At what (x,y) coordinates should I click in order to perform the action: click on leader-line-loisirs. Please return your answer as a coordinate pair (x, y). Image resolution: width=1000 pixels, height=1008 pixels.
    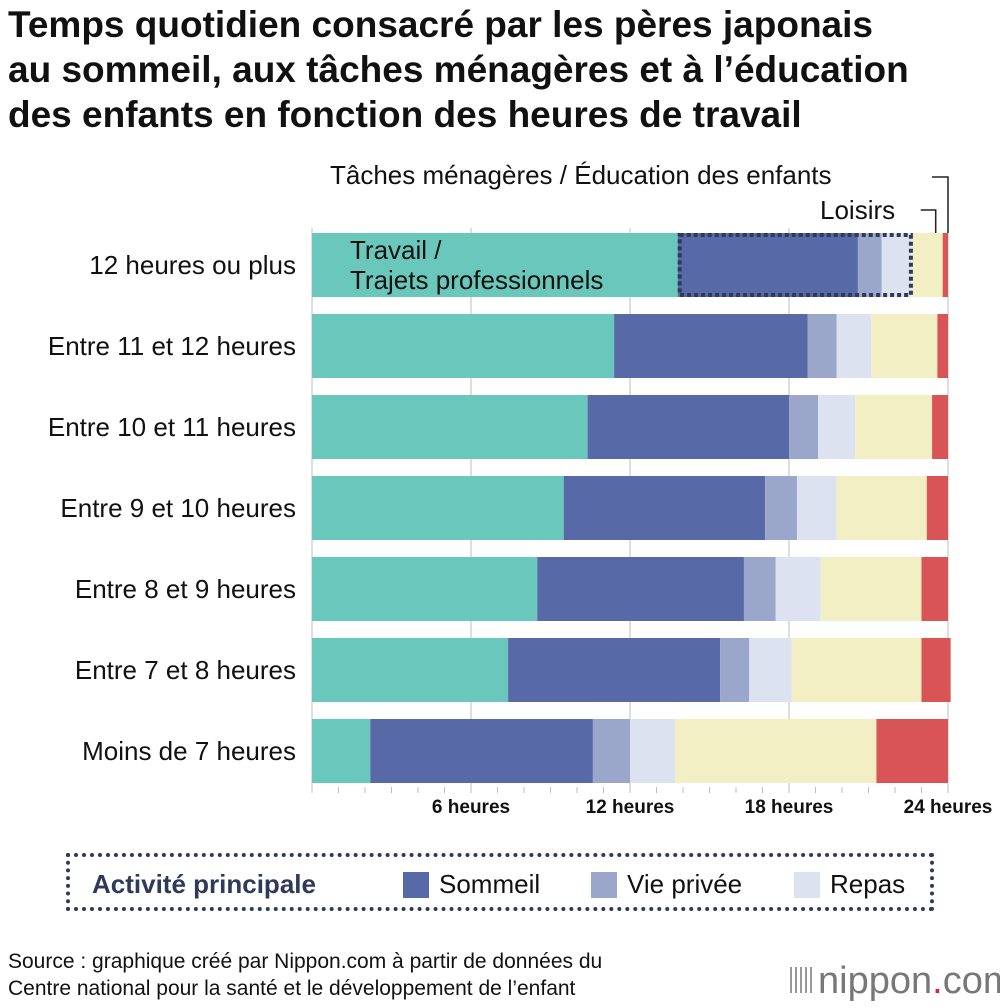
    Looking at the image, I should click on (928, 221).